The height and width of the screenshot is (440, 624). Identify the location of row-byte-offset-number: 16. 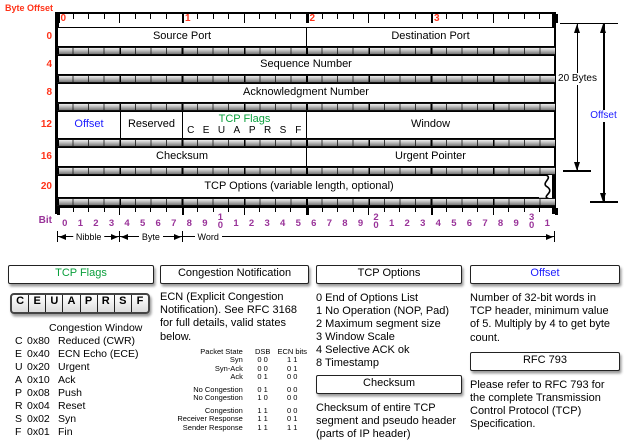
(46, 156).